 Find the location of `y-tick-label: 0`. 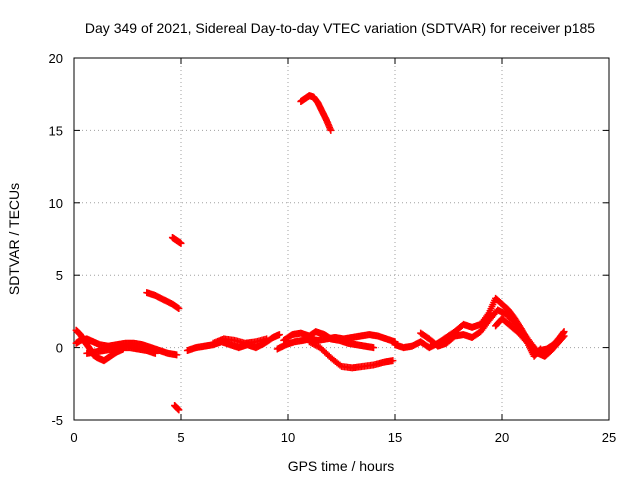

y-tick-label: 0 is located at coordinates (59, 348).